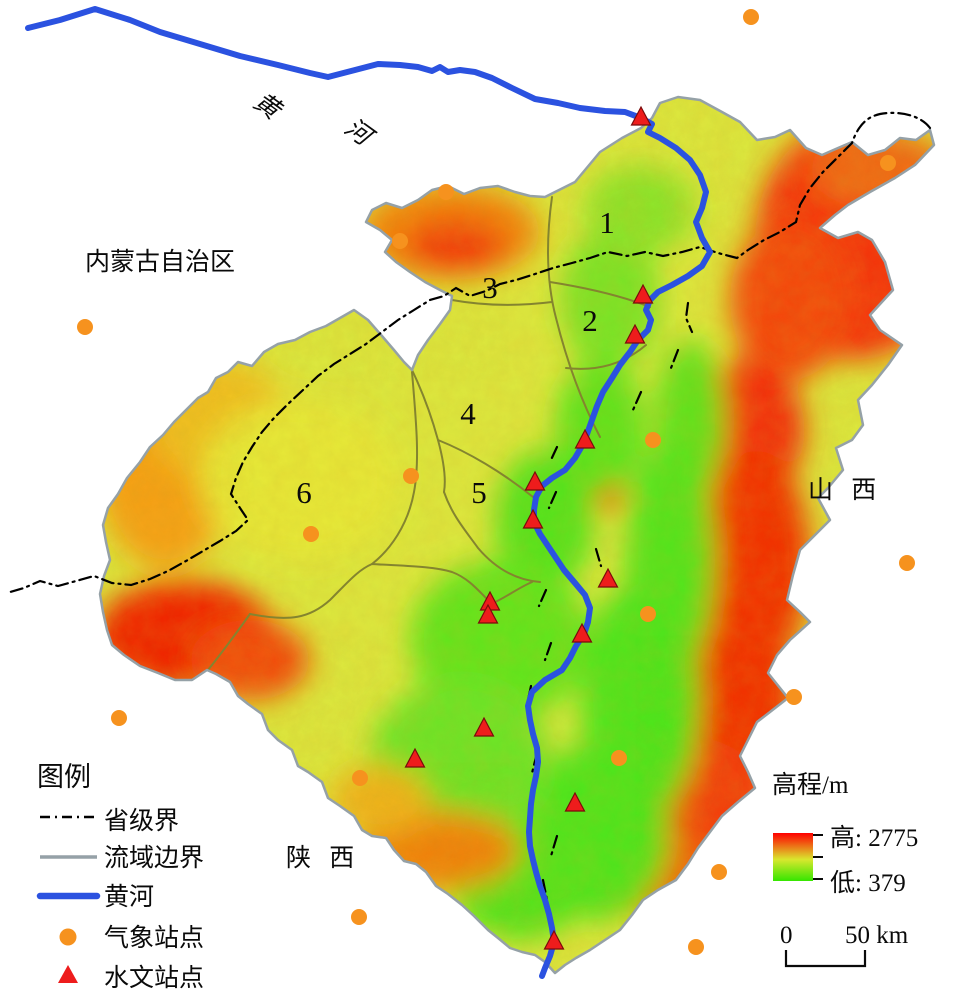 This screenshot has height=1000, width=961. Describe the element at coordinates (845, 490) in the screenshot. I see `province-label-shanxi: 山 西` at that location.